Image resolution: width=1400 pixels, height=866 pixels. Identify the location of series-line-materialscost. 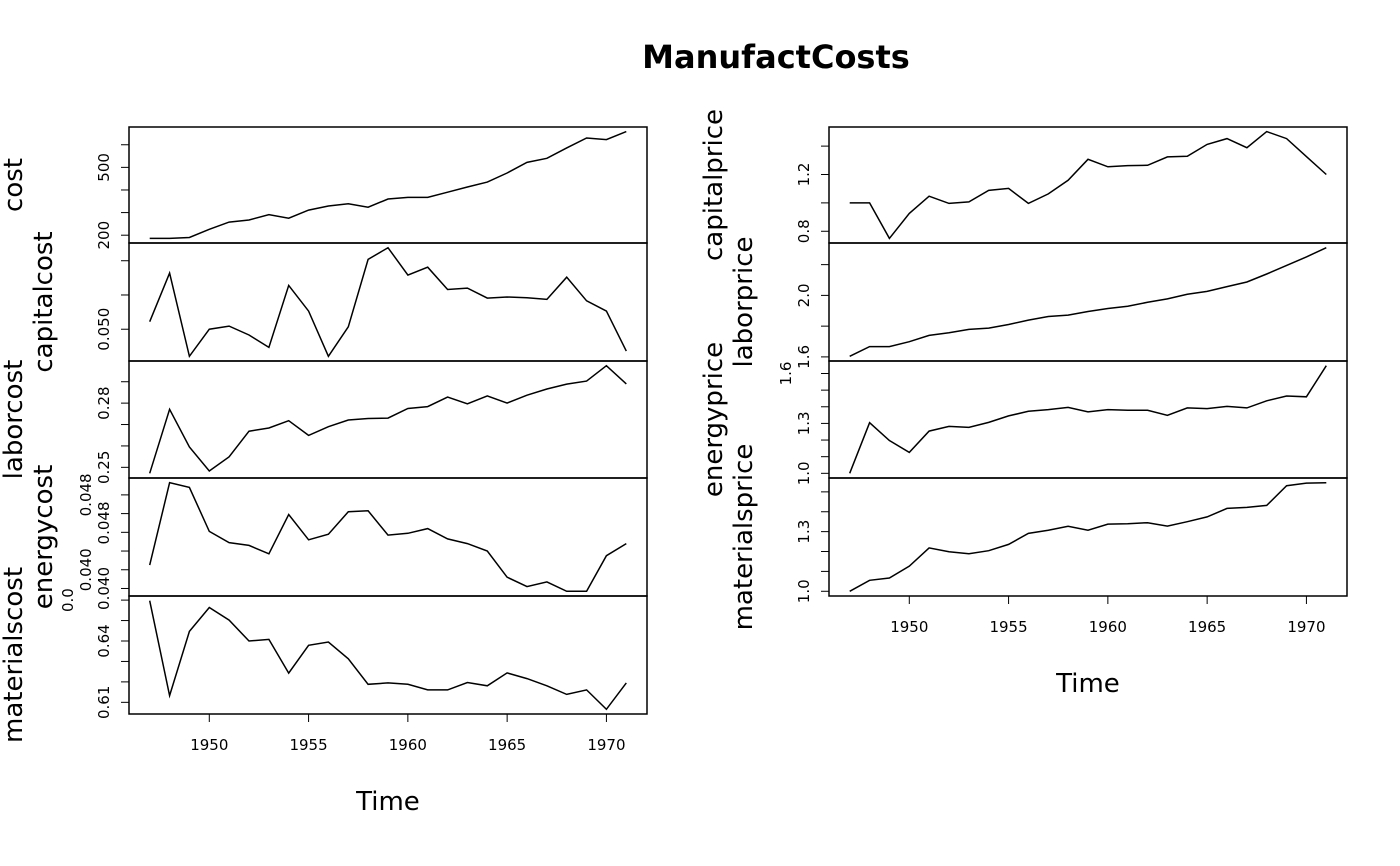
(387, 655).